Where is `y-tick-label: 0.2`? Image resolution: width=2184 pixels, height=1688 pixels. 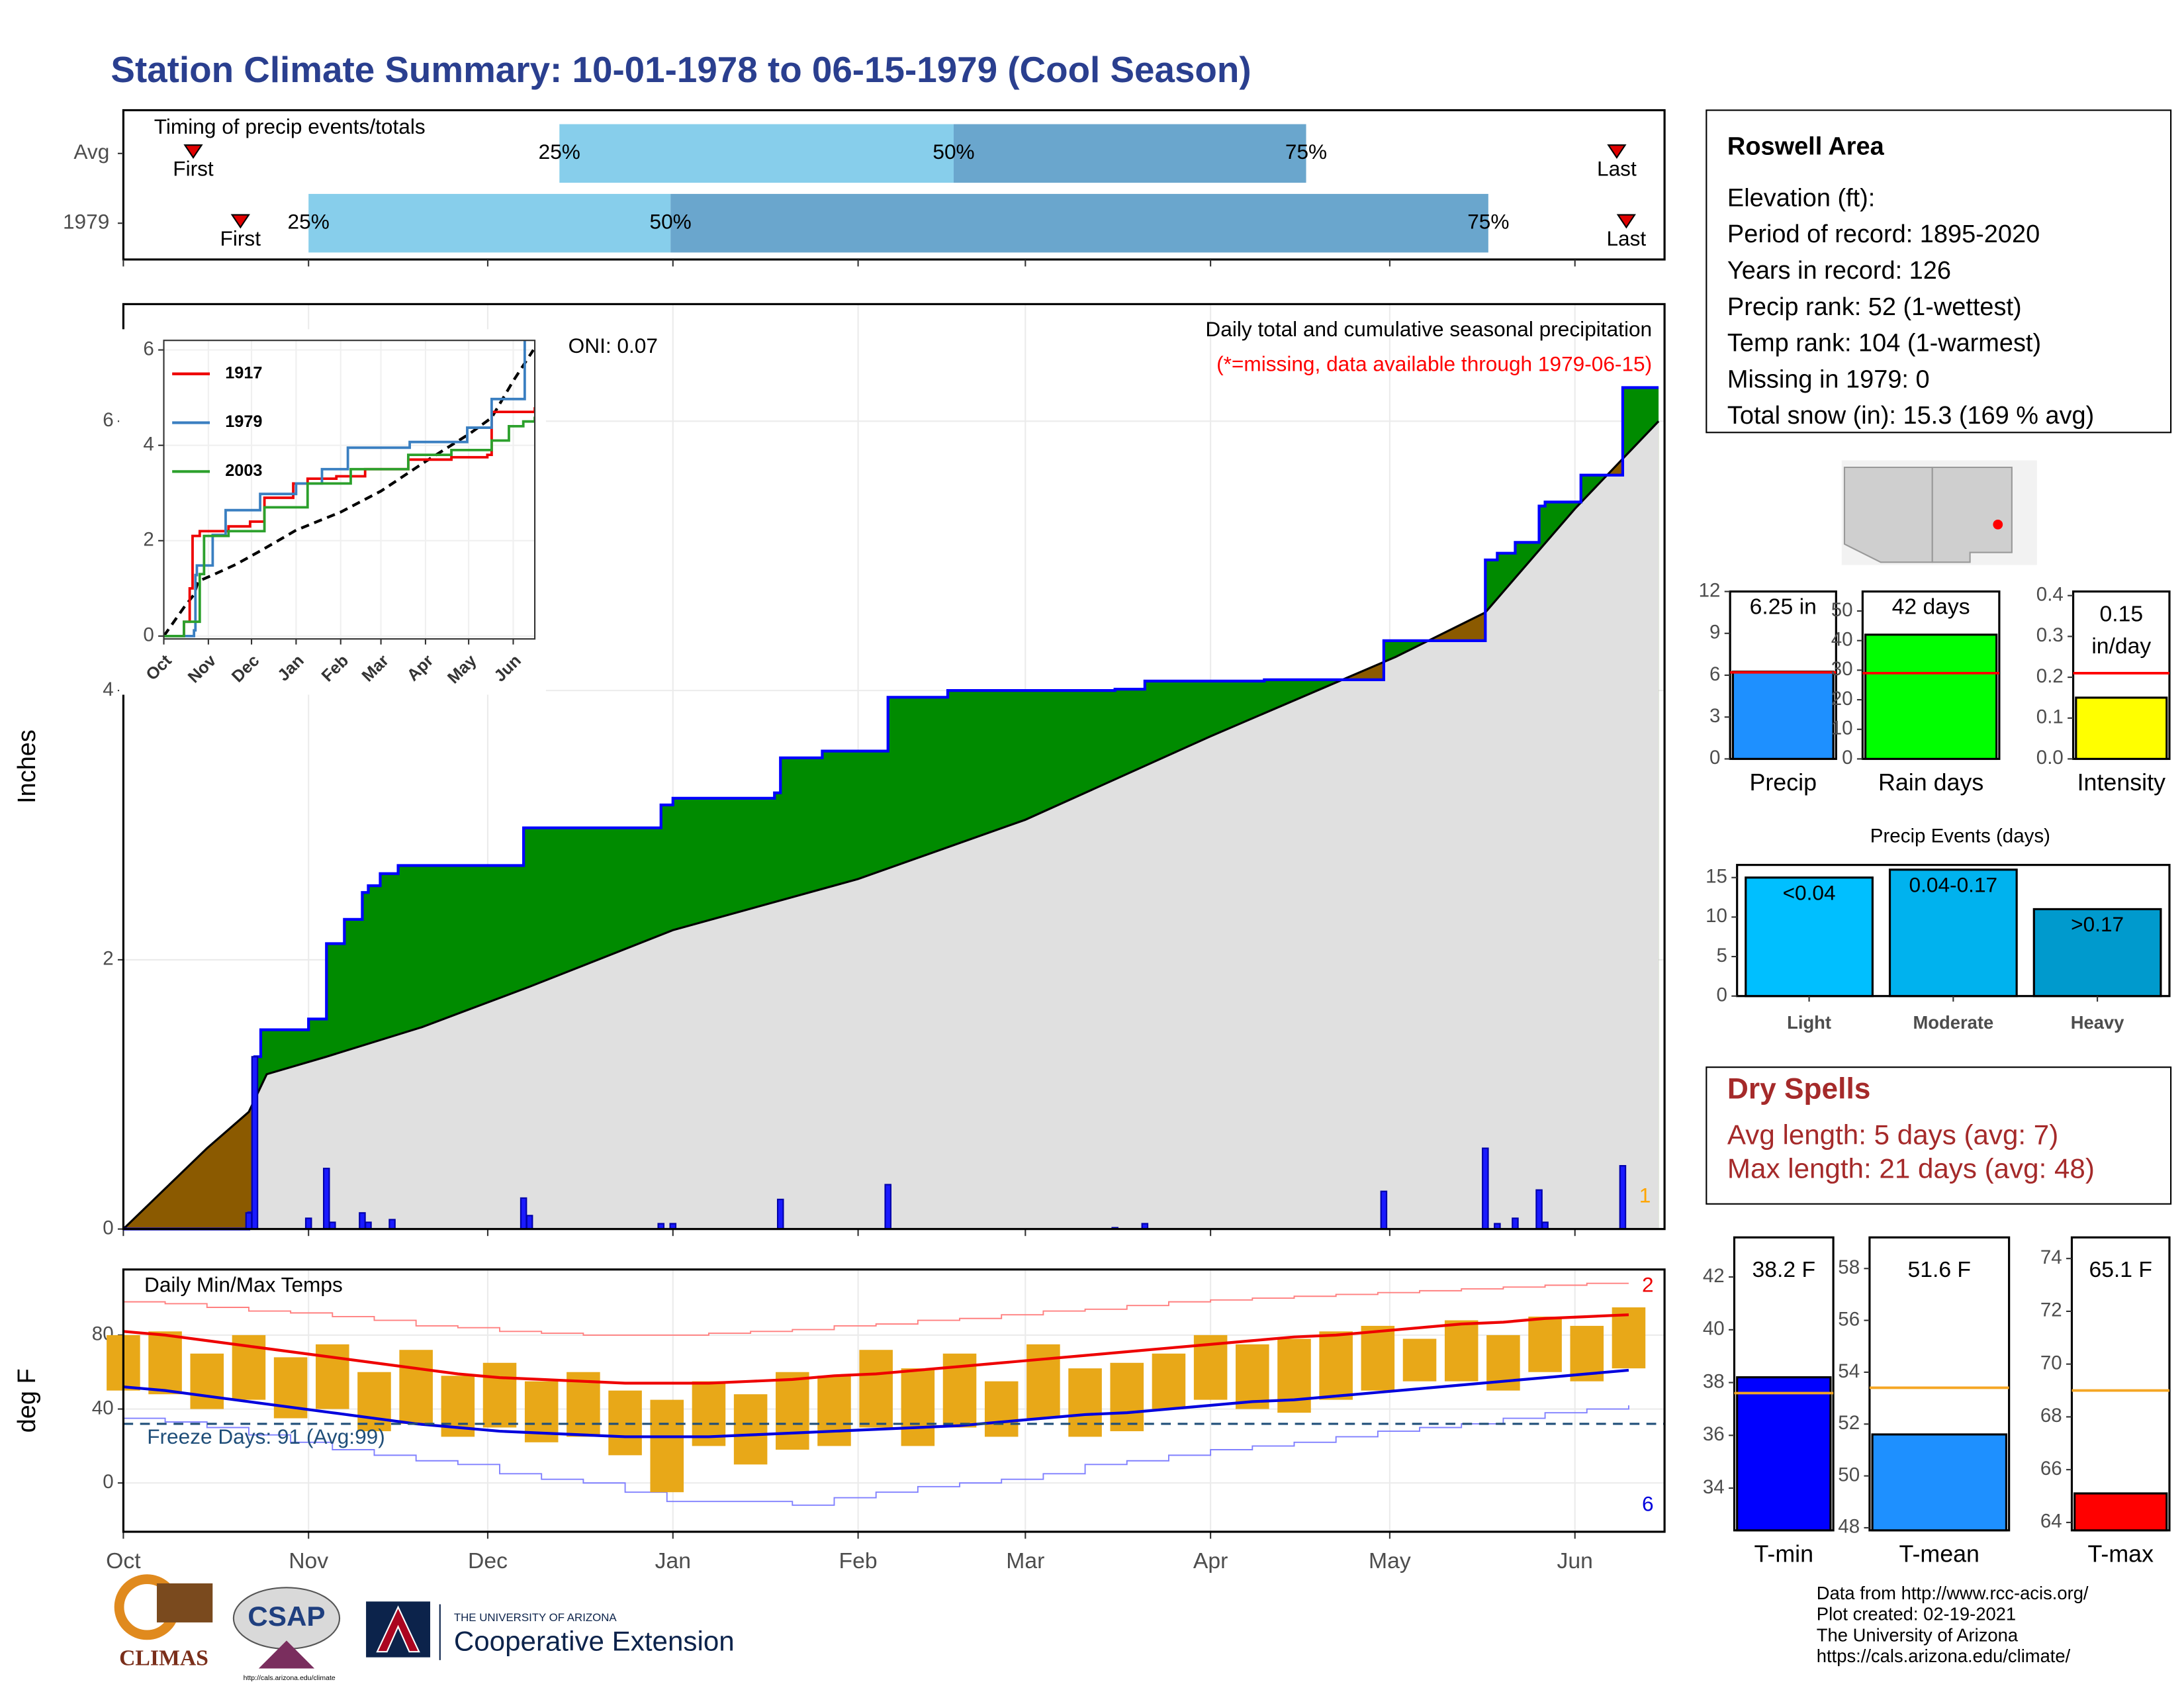
y-tick-label: 0.2 is located at coordinates (2050, 676).